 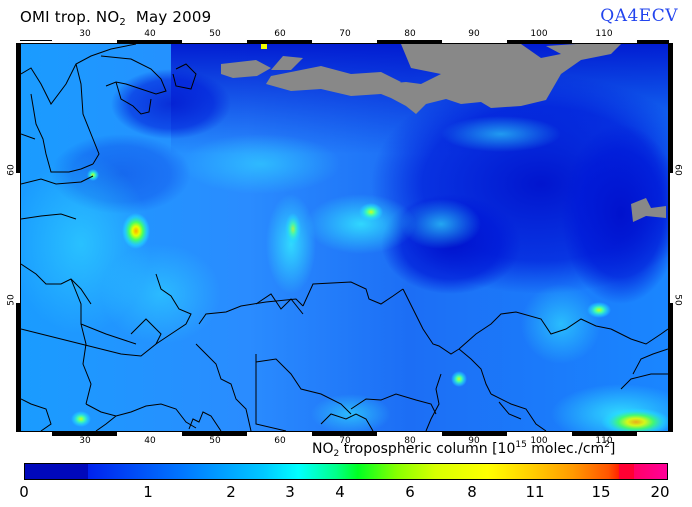 What do you see at coordinates (122, 22) in the screenshot?
I see `title-subscript: 2` at bounding box center [122, 22].